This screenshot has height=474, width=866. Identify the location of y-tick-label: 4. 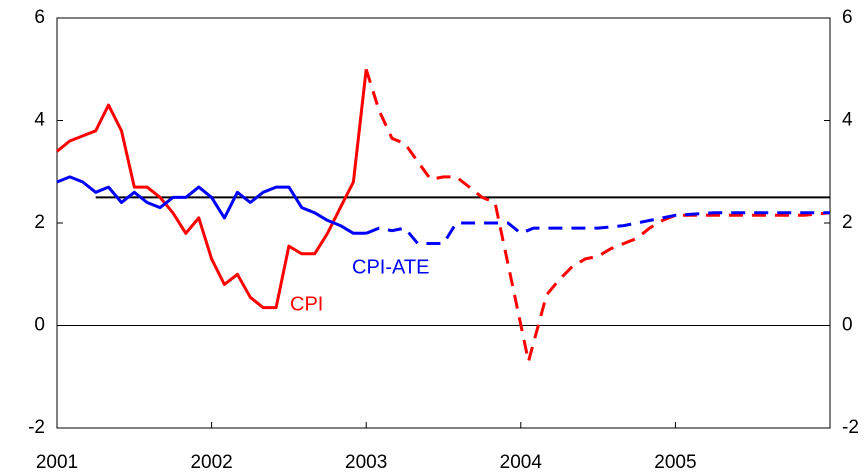
(39, 120).